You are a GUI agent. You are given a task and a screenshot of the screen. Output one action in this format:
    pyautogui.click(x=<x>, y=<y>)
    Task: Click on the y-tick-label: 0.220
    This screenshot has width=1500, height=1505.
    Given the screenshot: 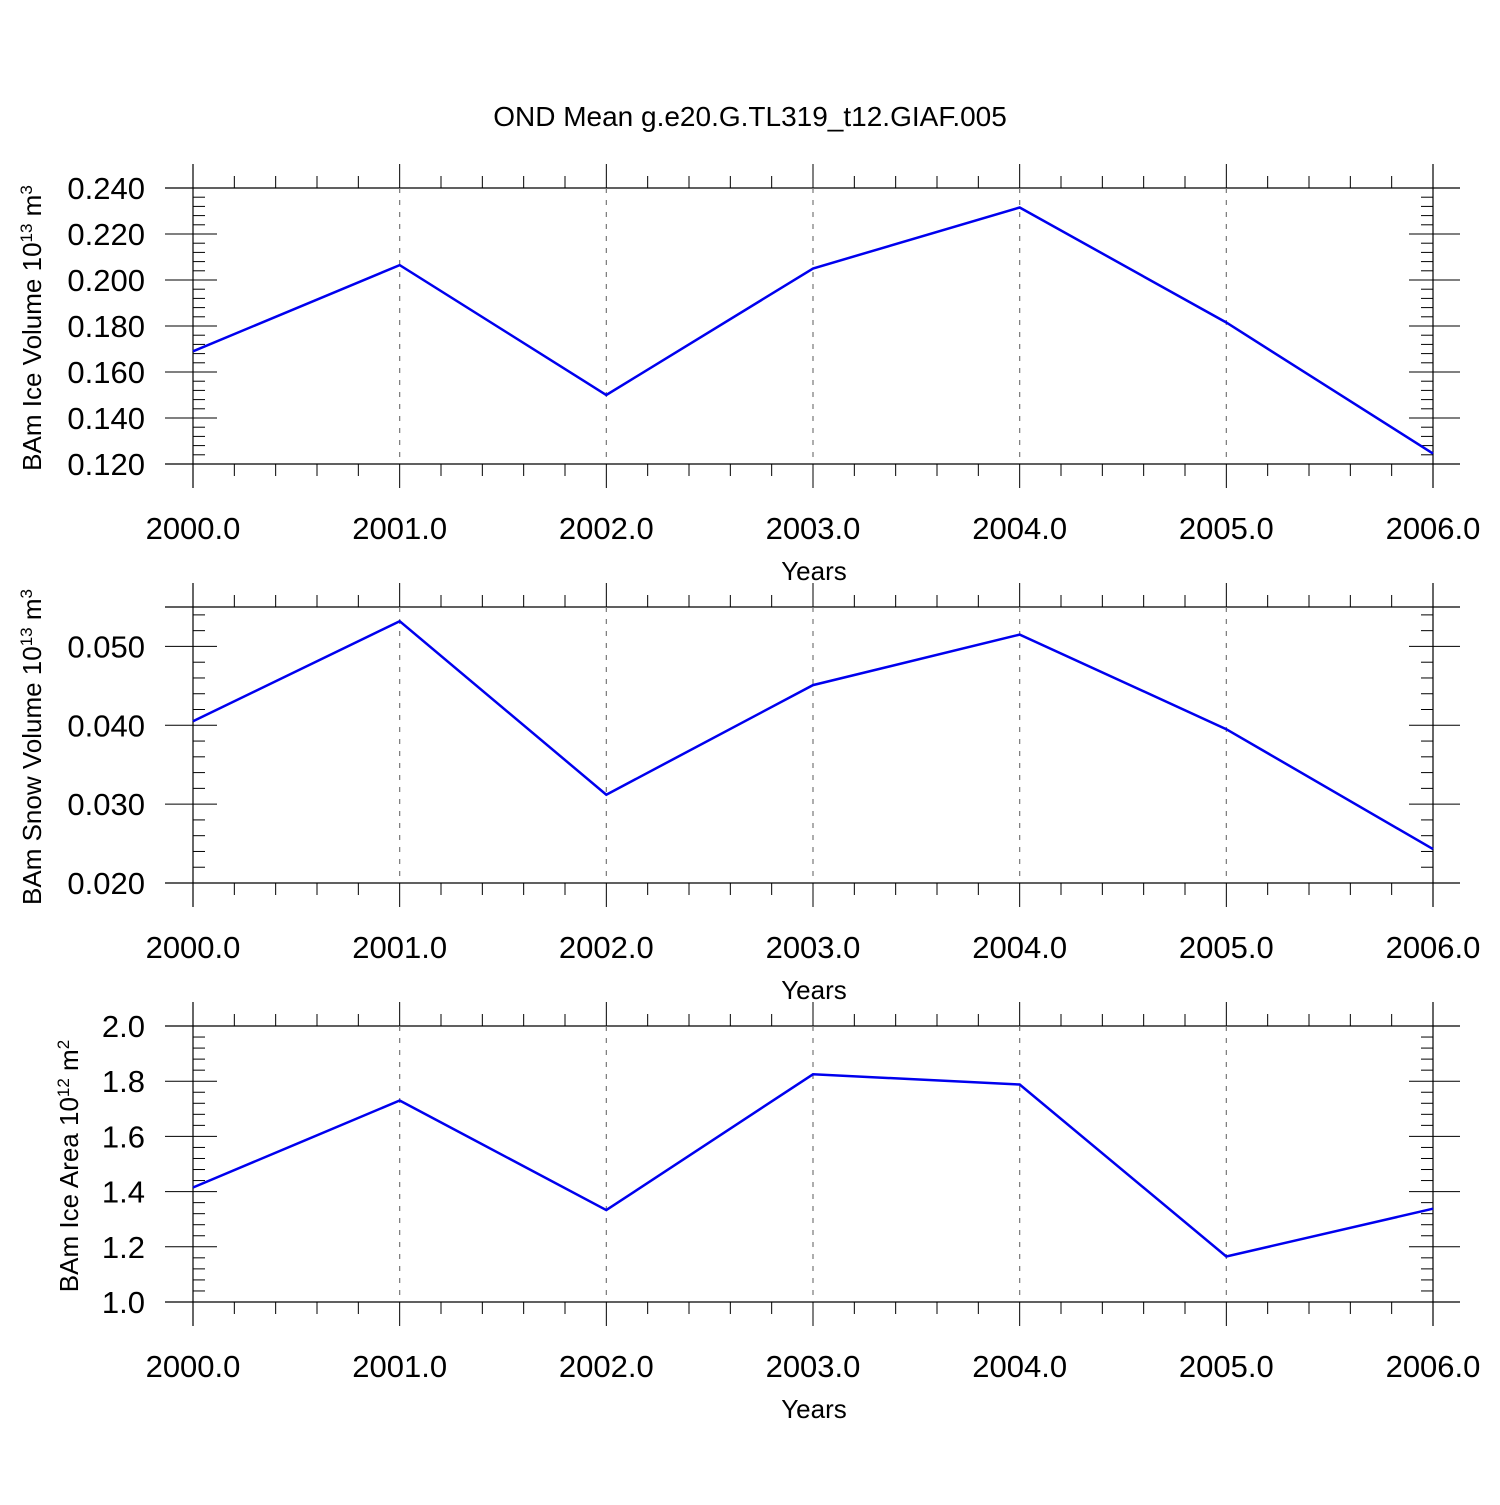 What is the action you would take?
    pyautogui.click(x=106, y=234)
    